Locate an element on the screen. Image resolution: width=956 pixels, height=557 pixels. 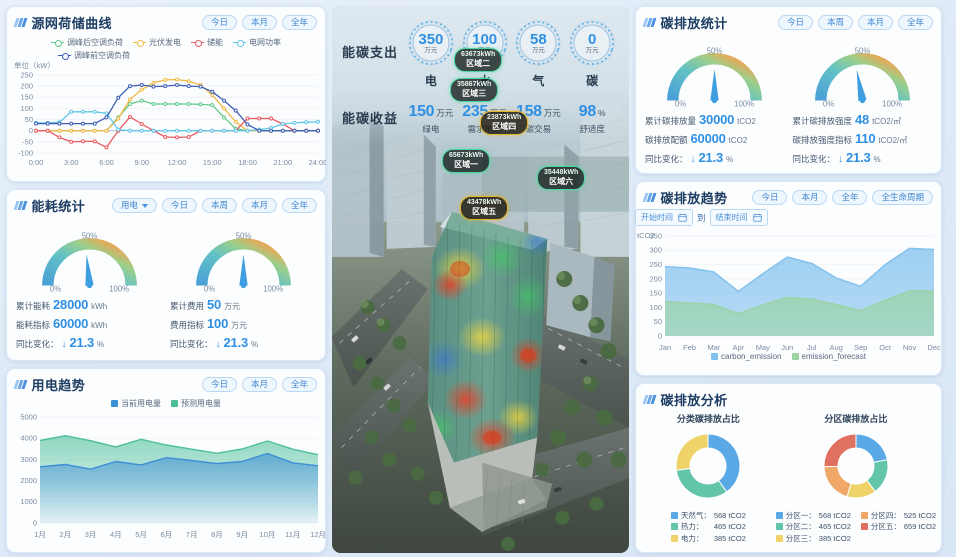
carbon-by-category-donut is located at coordinates (708, 468).